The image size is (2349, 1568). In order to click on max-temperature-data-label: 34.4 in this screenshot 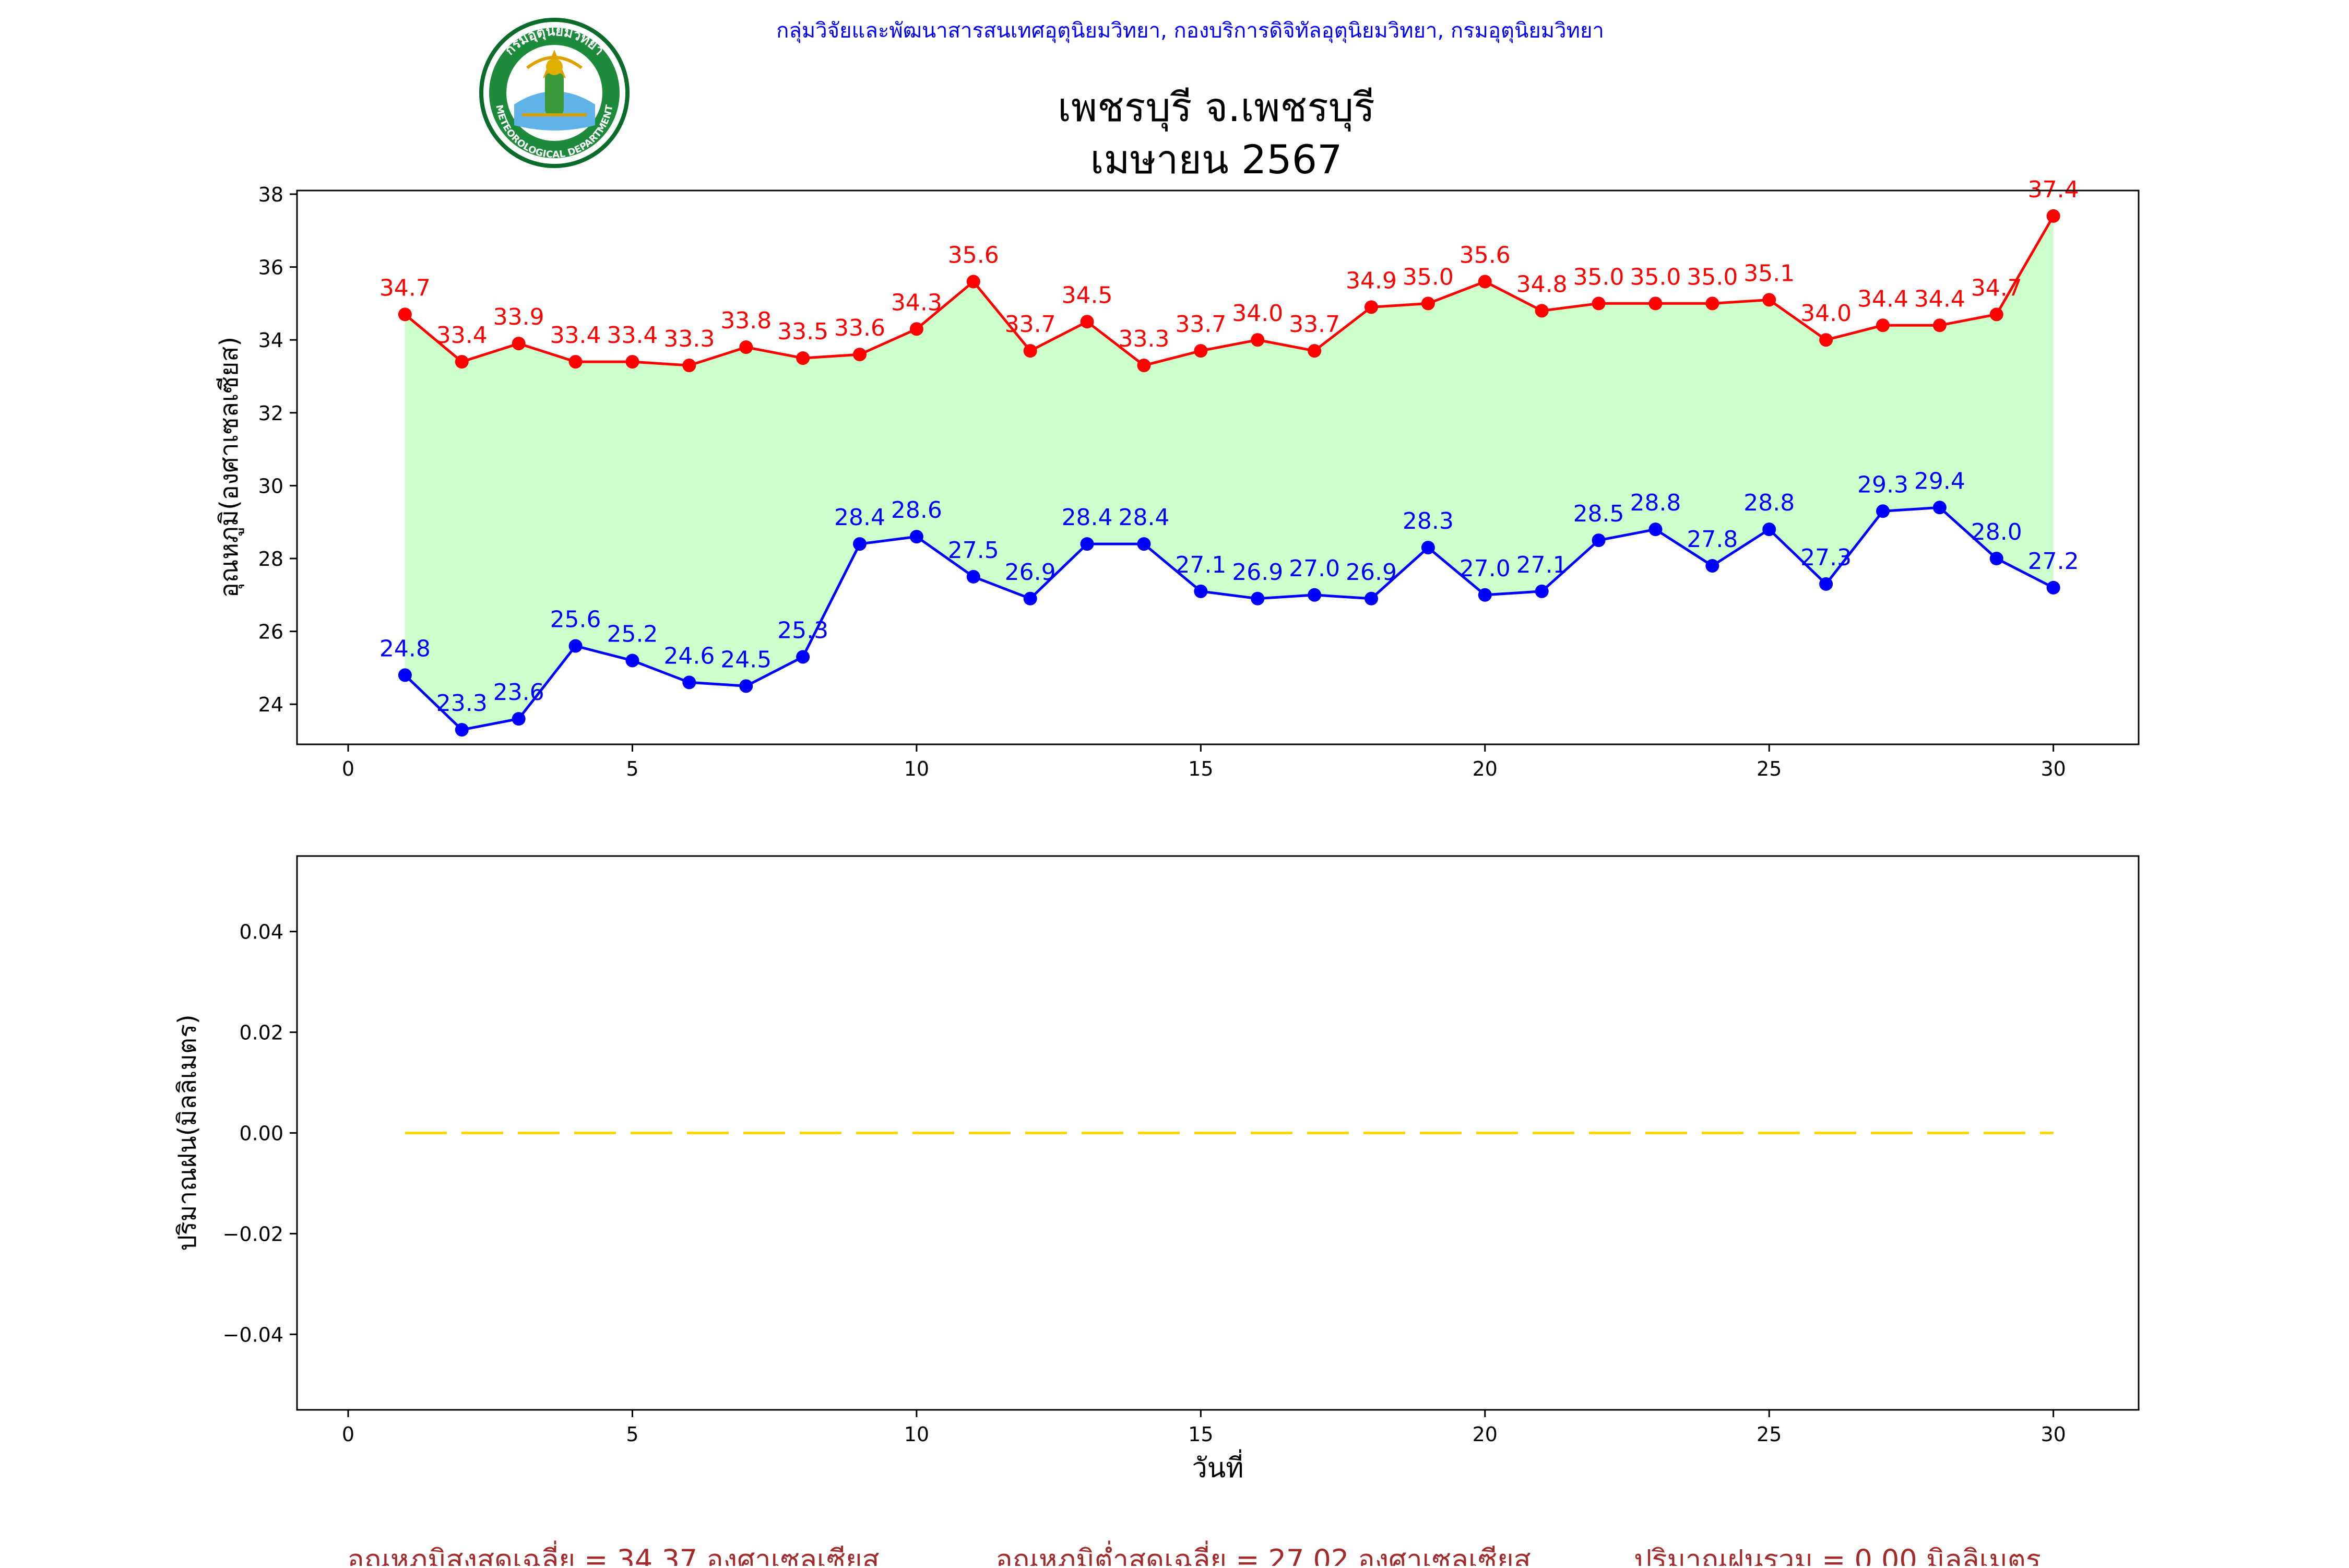, I will do `click(1882, 299)`.